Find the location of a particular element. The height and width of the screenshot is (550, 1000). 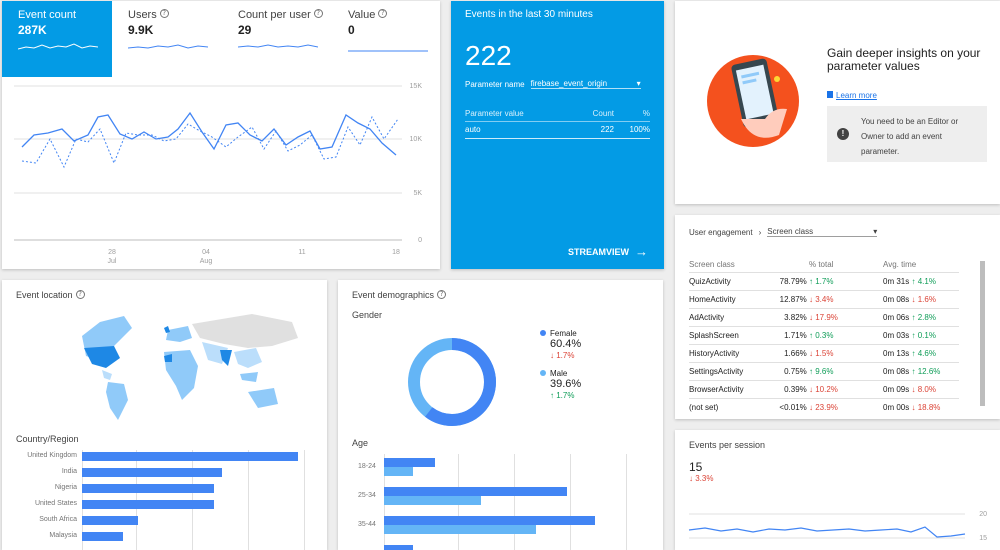

chevron-right-icon: › is located at coordinates (760, 232).